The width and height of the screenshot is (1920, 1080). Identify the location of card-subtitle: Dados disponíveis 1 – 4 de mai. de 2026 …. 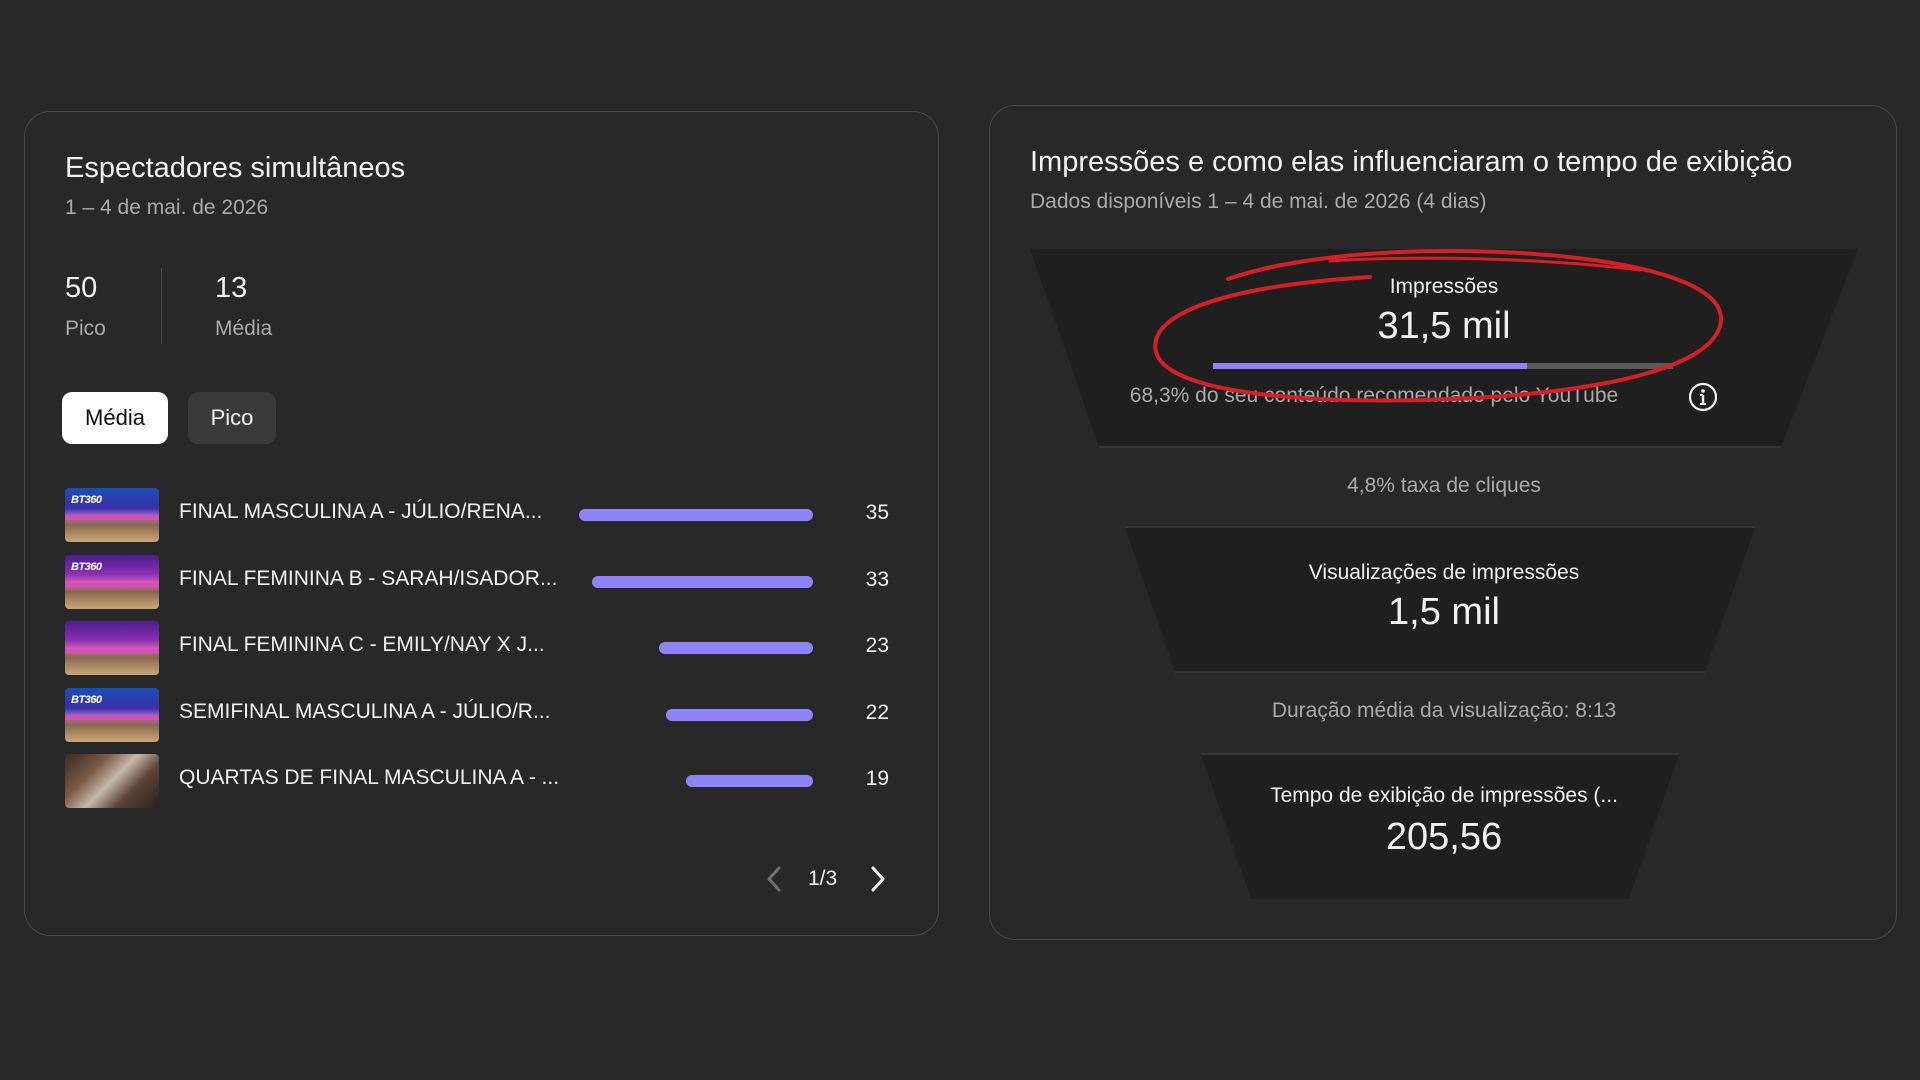
(1258, 201).